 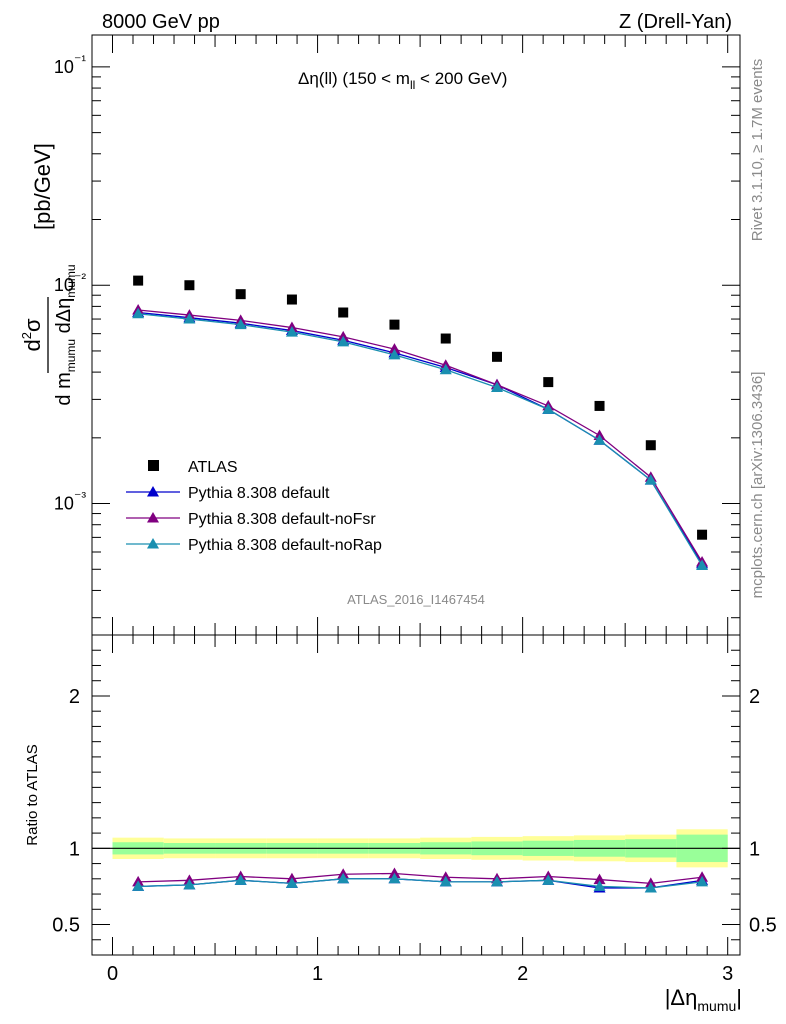 I want to click on svg-text: d2σ, so click(x=32, y=334).